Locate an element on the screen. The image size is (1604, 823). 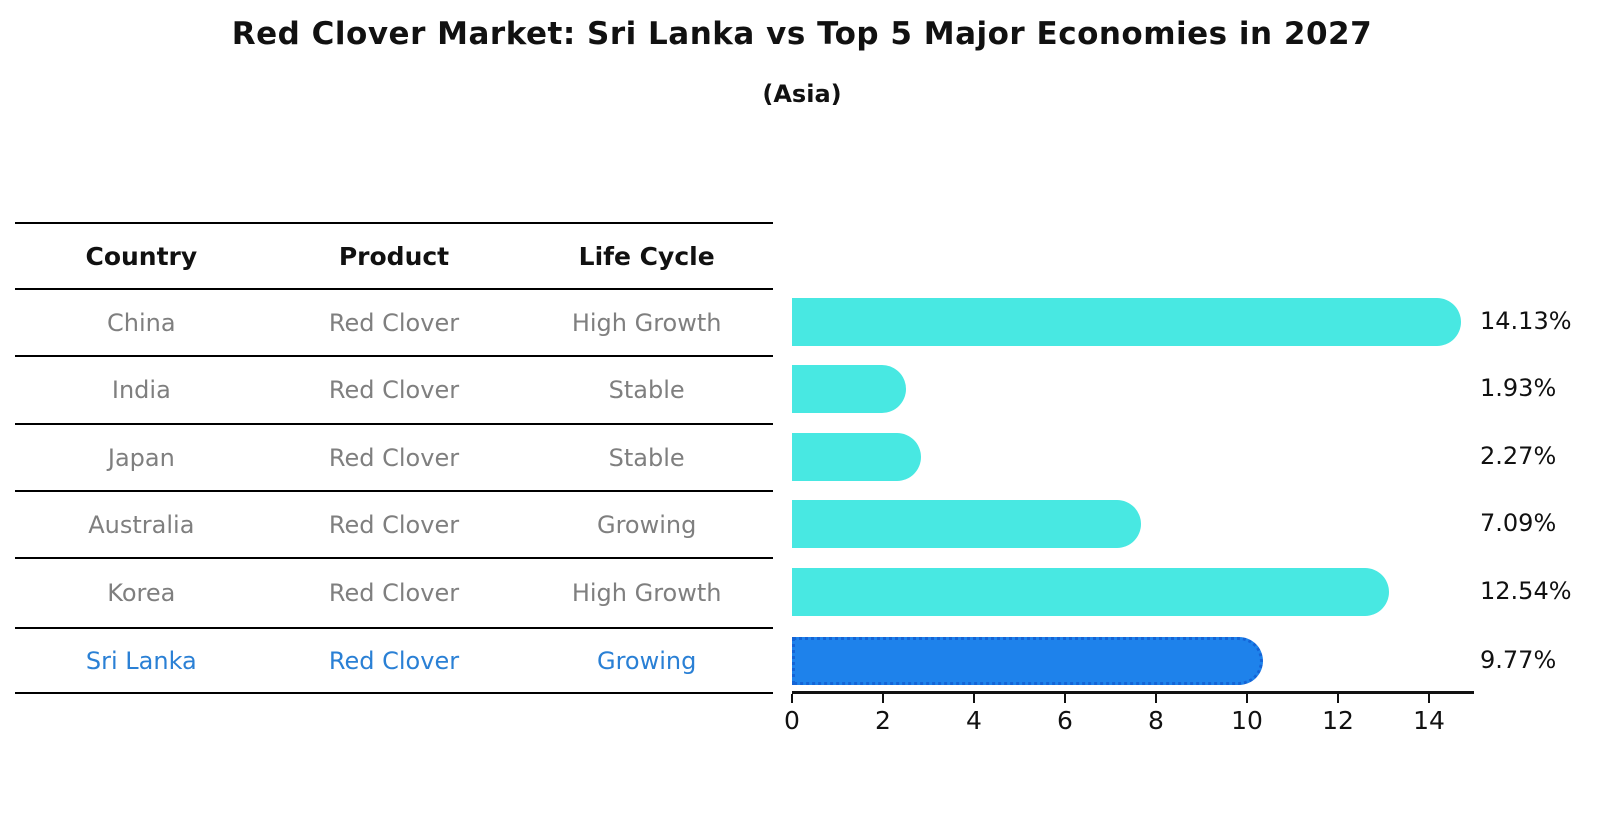
country-cell: Sri Lanka is located at coordinates (141, 660).